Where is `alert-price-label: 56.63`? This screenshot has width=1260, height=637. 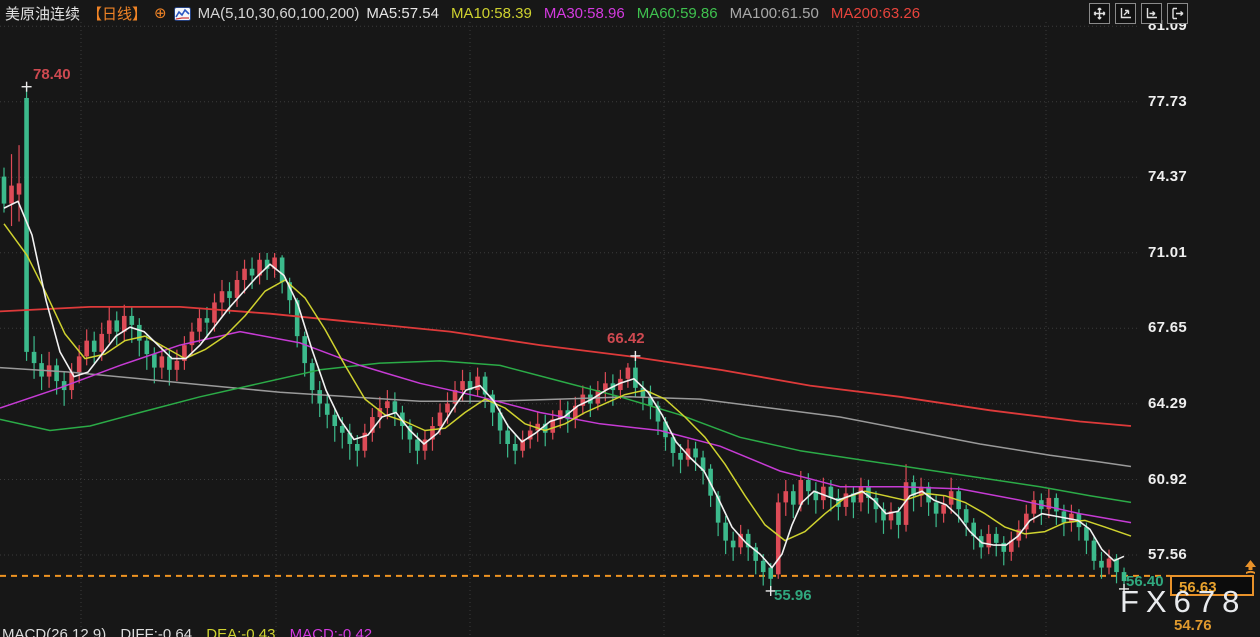
alert-price-label: 56.63 is located at coordinates (1212, 585).